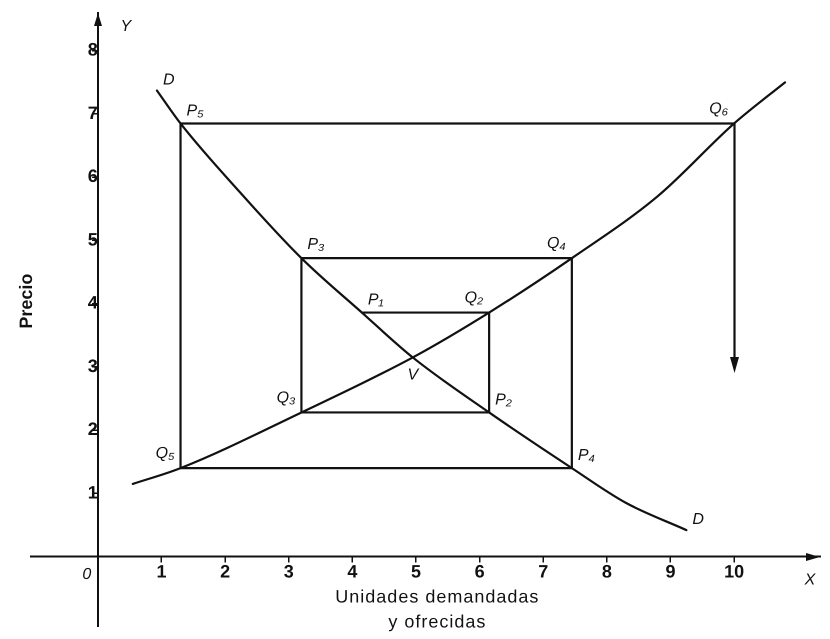 The width and height of the screenshot is (830, 639). What do you see at coordinates (26, 301) in the screenshot?
I see `y-axis-title: Precio` at bounding box center [26, 301].